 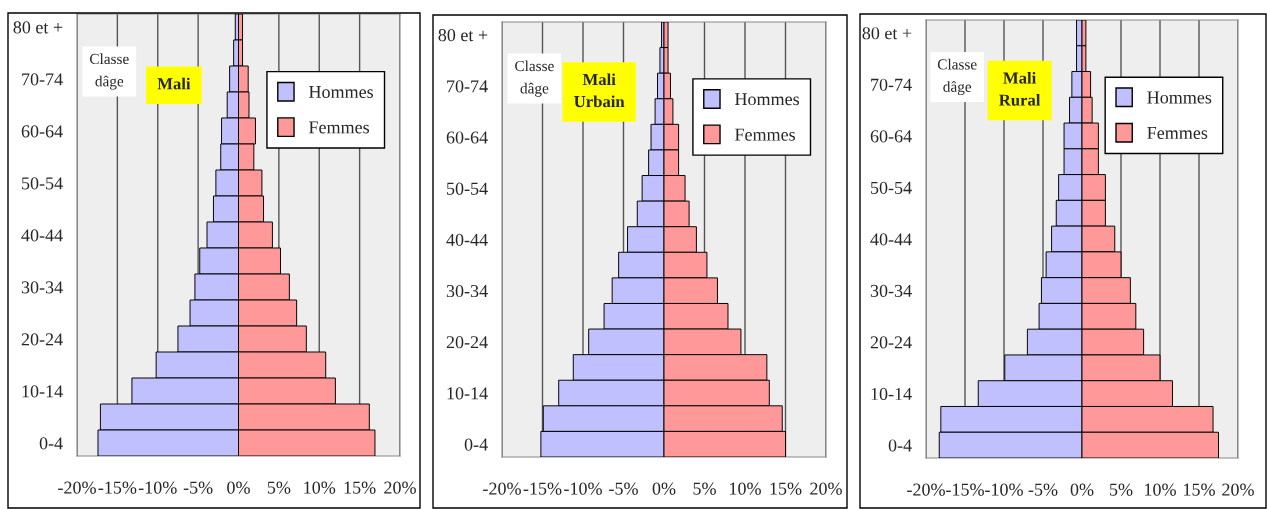 What do you see at coordinates (1020, 88) in the screenshot?
I see `text: Mali Rural` at bounding box center [1020, 88].